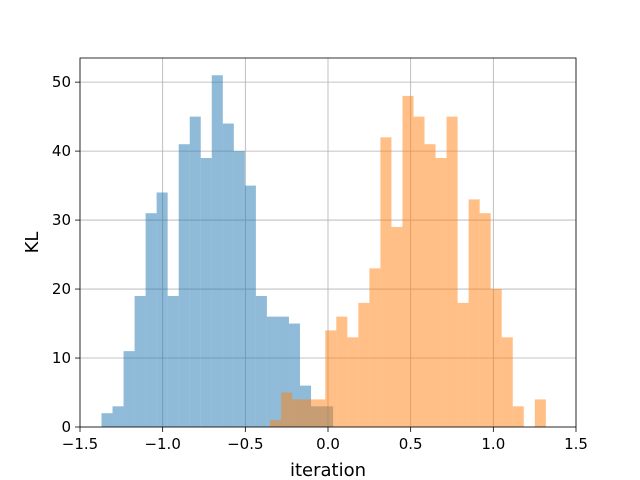 This screenshot has width=640, height=480. Describe the element at coordinates (61, 220) in the screenshot. I see `y-tick-label: 30` at that location.